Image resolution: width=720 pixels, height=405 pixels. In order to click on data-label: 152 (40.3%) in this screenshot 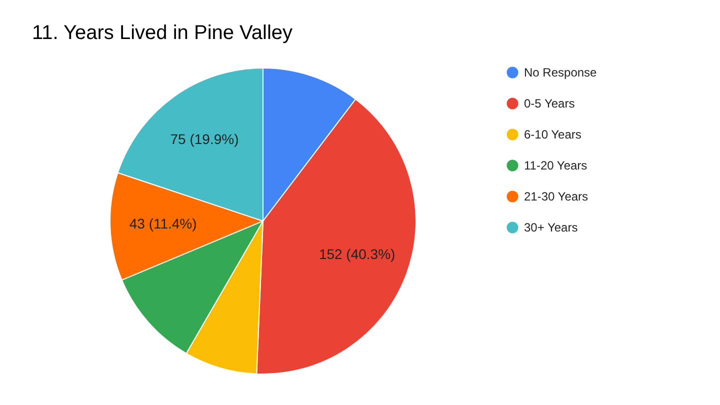, I will do `click(357, 254)`.